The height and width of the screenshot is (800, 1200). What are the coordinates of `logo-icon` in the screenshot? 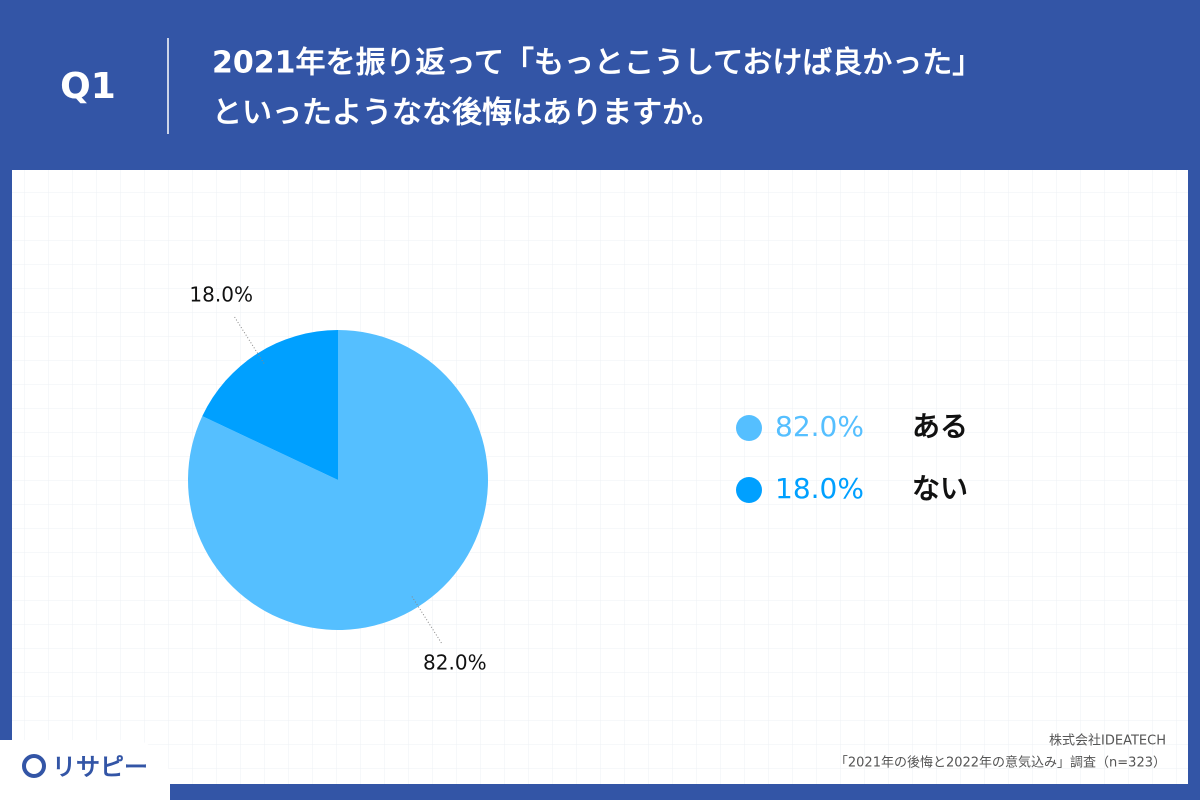 It's located at (34, 766).